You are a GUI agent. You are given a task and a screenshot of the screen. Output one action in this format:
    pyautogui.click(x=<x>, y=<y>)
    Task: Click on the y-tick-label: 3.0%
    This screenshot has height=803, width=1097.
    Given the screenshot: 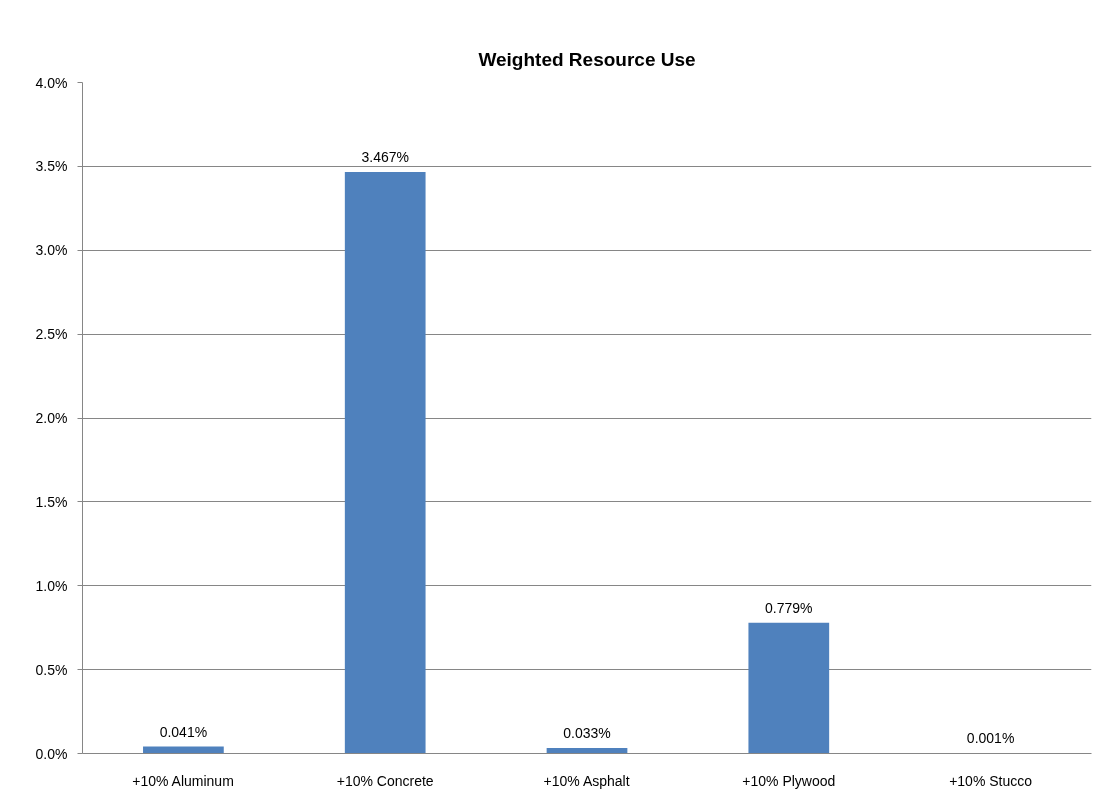 What is the action you would take?
    pyautogui.click(x=51, y=250)
    